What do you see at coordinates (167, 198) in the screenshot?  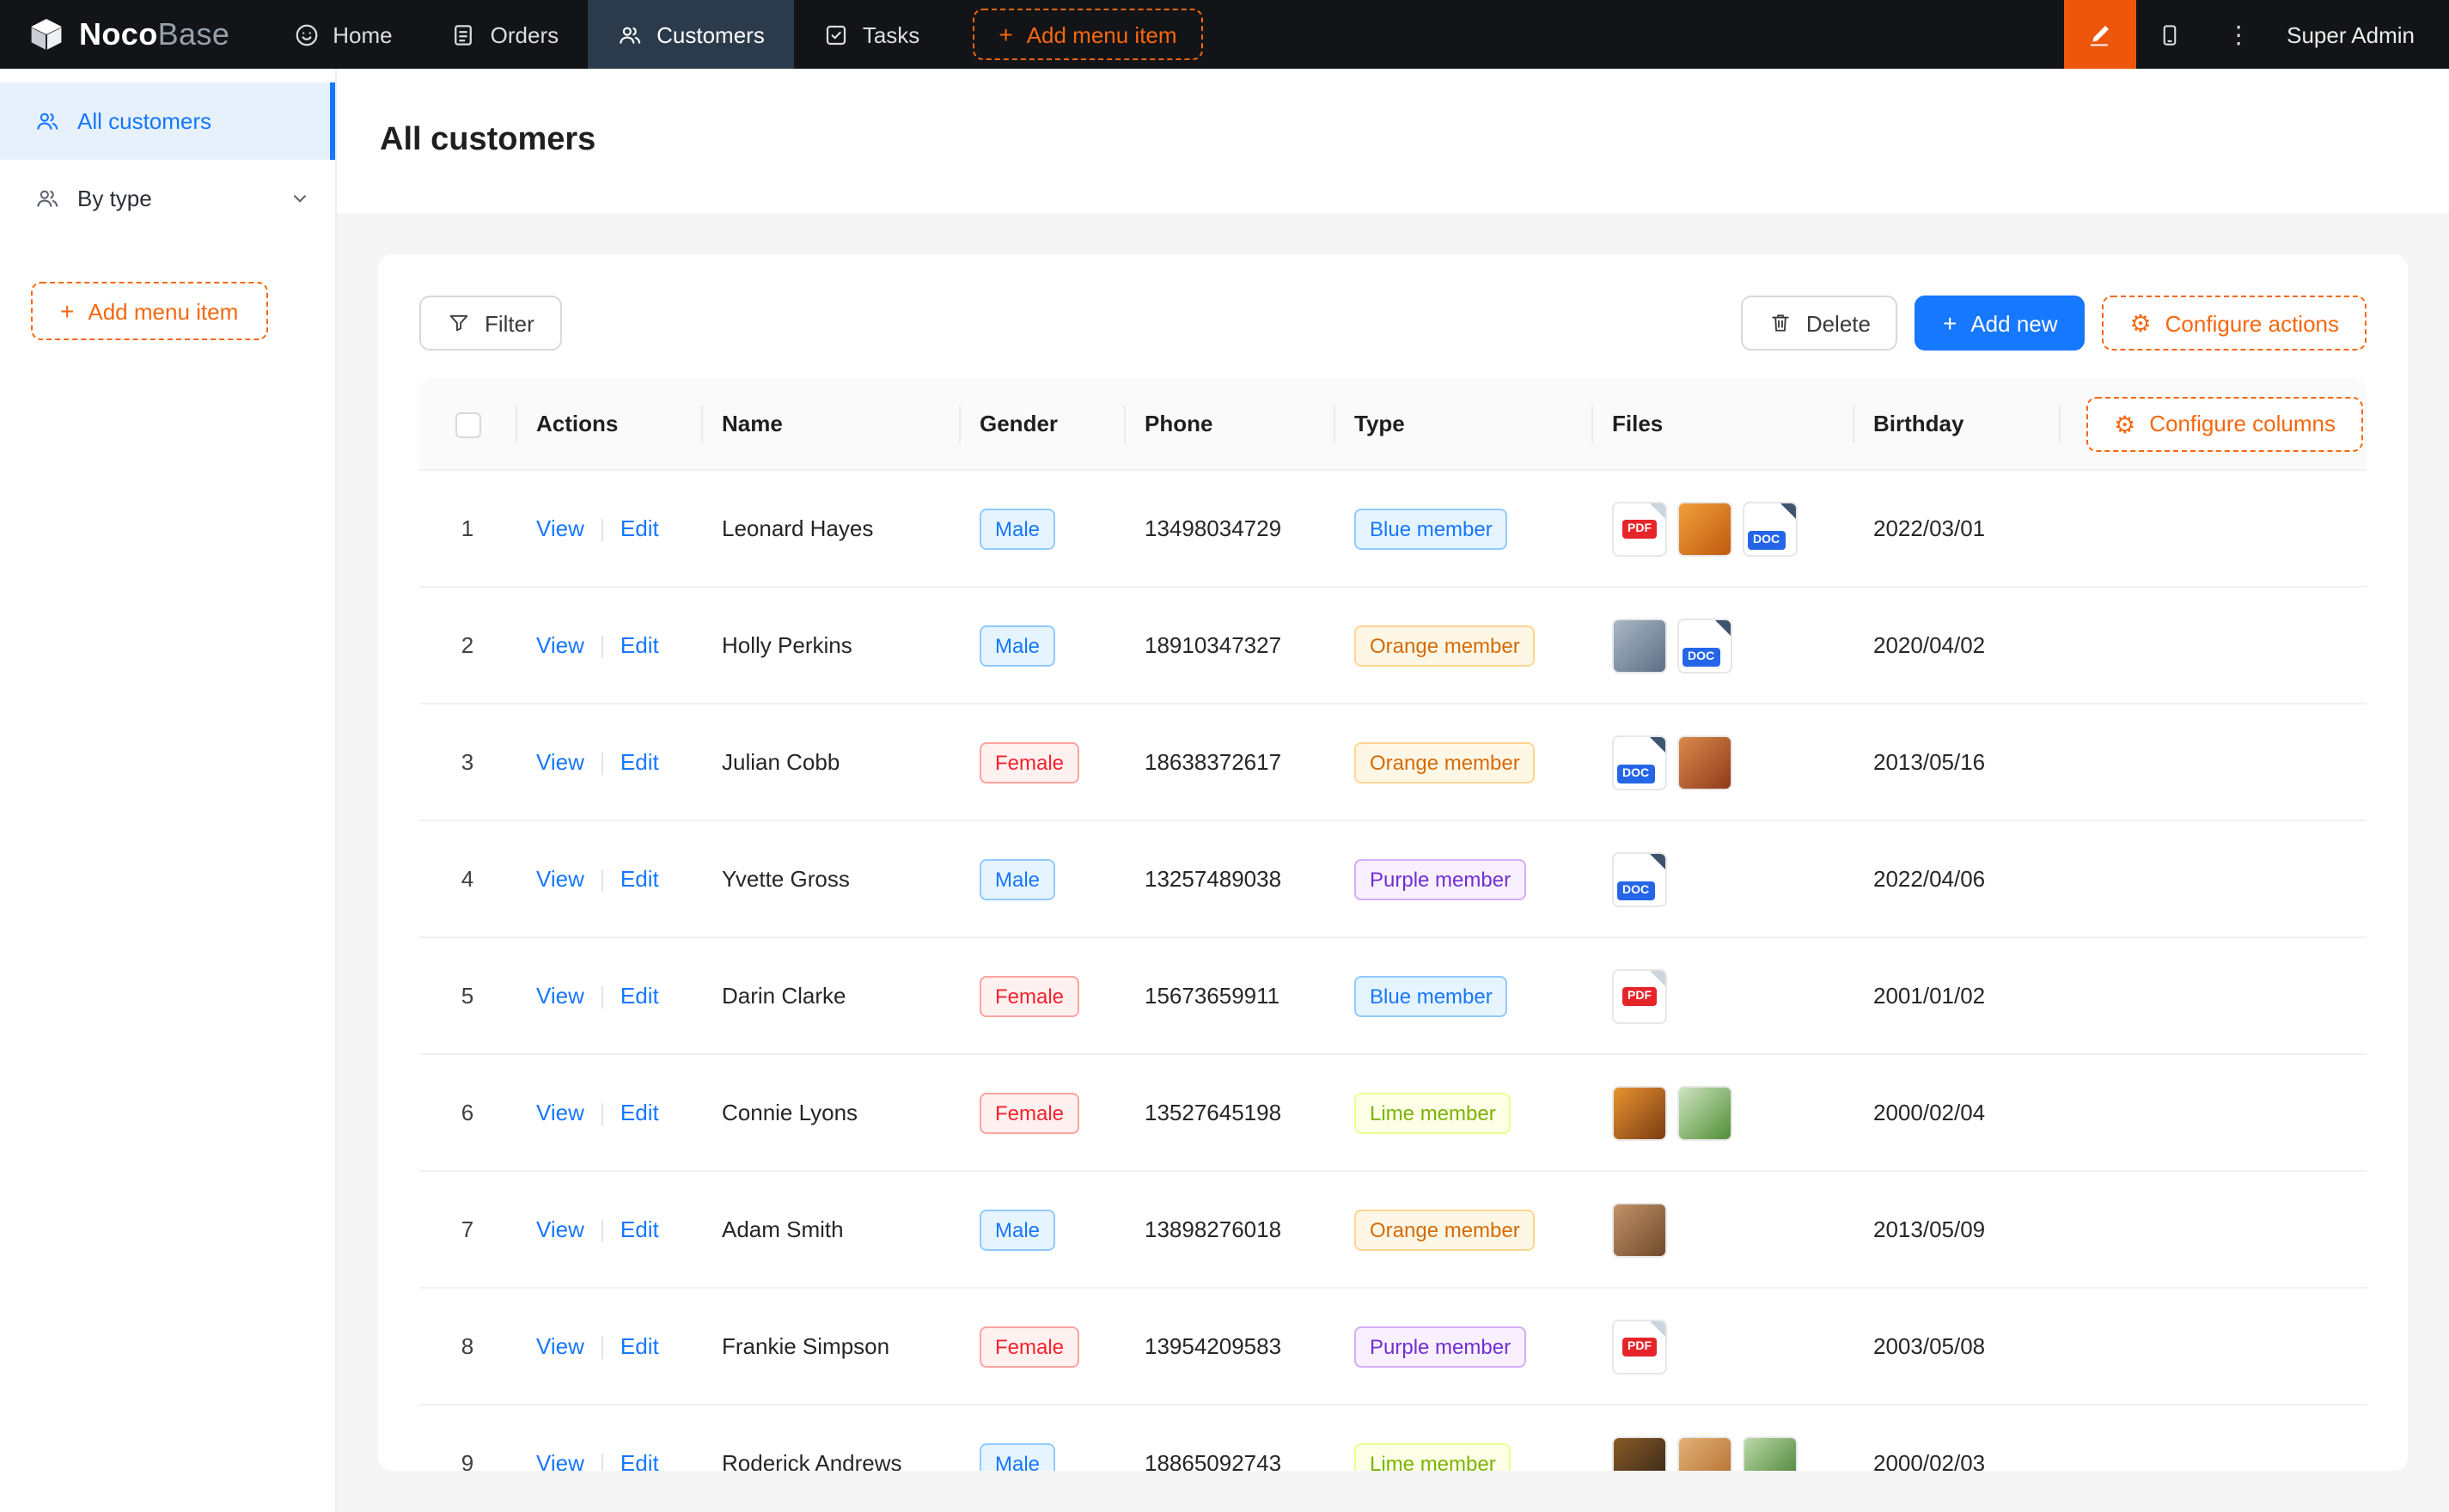 I see `sidebar-item-by-type: By type` at bounding box center [167, 198].